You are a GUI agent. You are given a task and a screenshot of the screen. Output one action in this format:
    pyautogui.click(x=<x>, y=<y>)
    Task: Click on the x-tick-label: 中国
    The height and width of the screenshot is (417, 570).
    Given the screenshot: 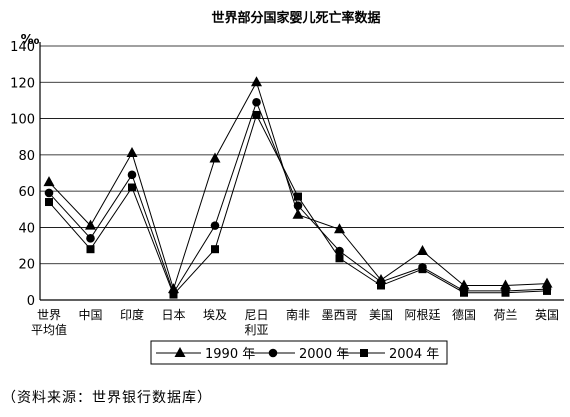 What is the action you would take?
    pyautogui.click(x=90, y=314)
    